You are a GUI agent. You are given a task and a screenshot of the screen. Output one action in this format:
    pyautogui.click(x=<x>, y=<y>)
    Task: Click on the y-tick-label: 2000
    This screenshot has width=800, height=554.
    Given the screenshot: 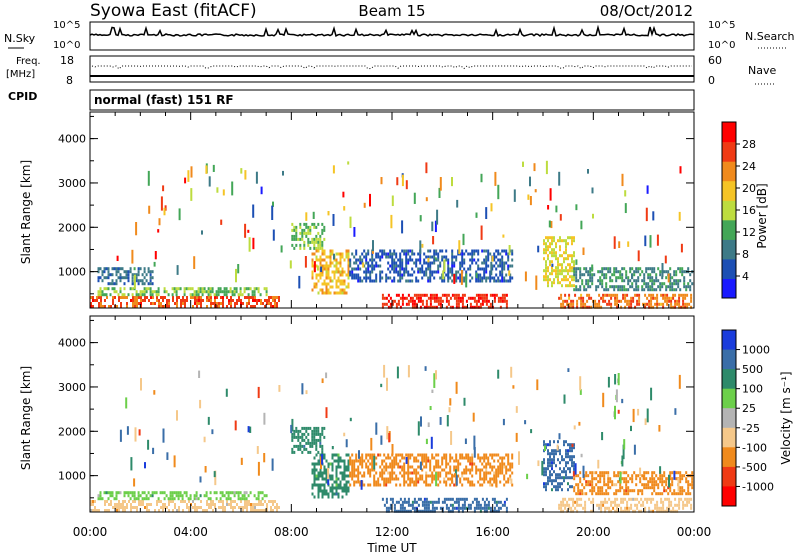 What is the action you would take?
    pyautogui.click(x=72, y=431)
    